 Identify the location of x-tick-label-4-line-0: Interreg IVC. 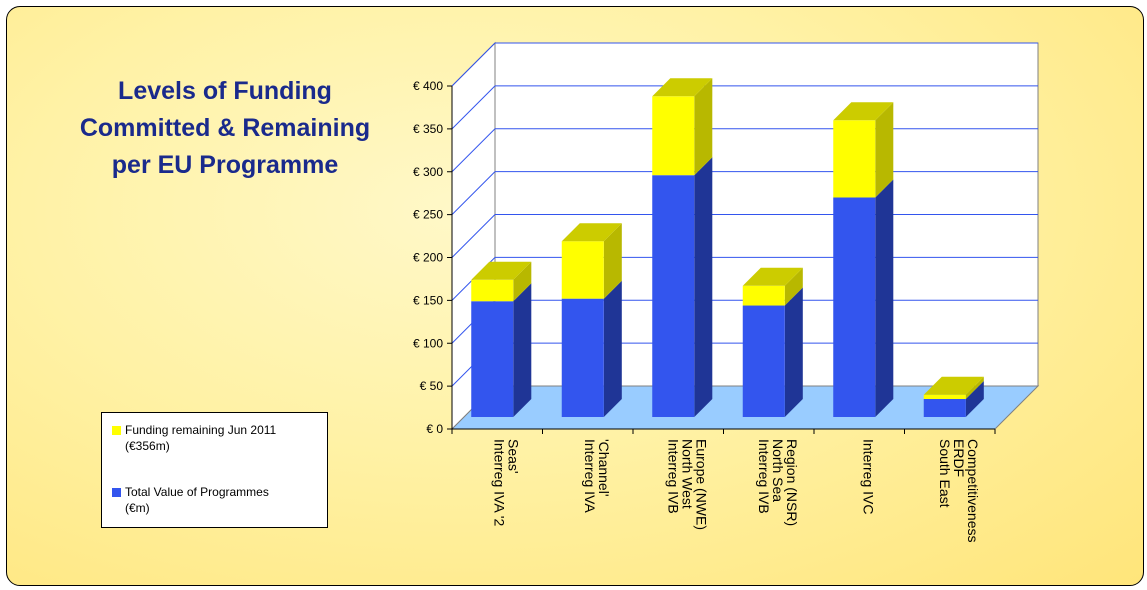
(868, 476).